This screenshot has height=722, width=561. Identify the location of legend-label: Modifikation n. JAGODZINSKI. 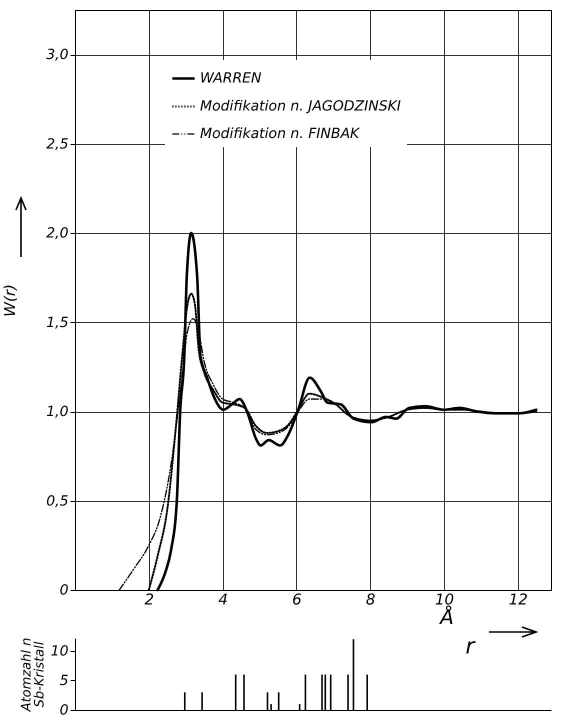
(300, 106).